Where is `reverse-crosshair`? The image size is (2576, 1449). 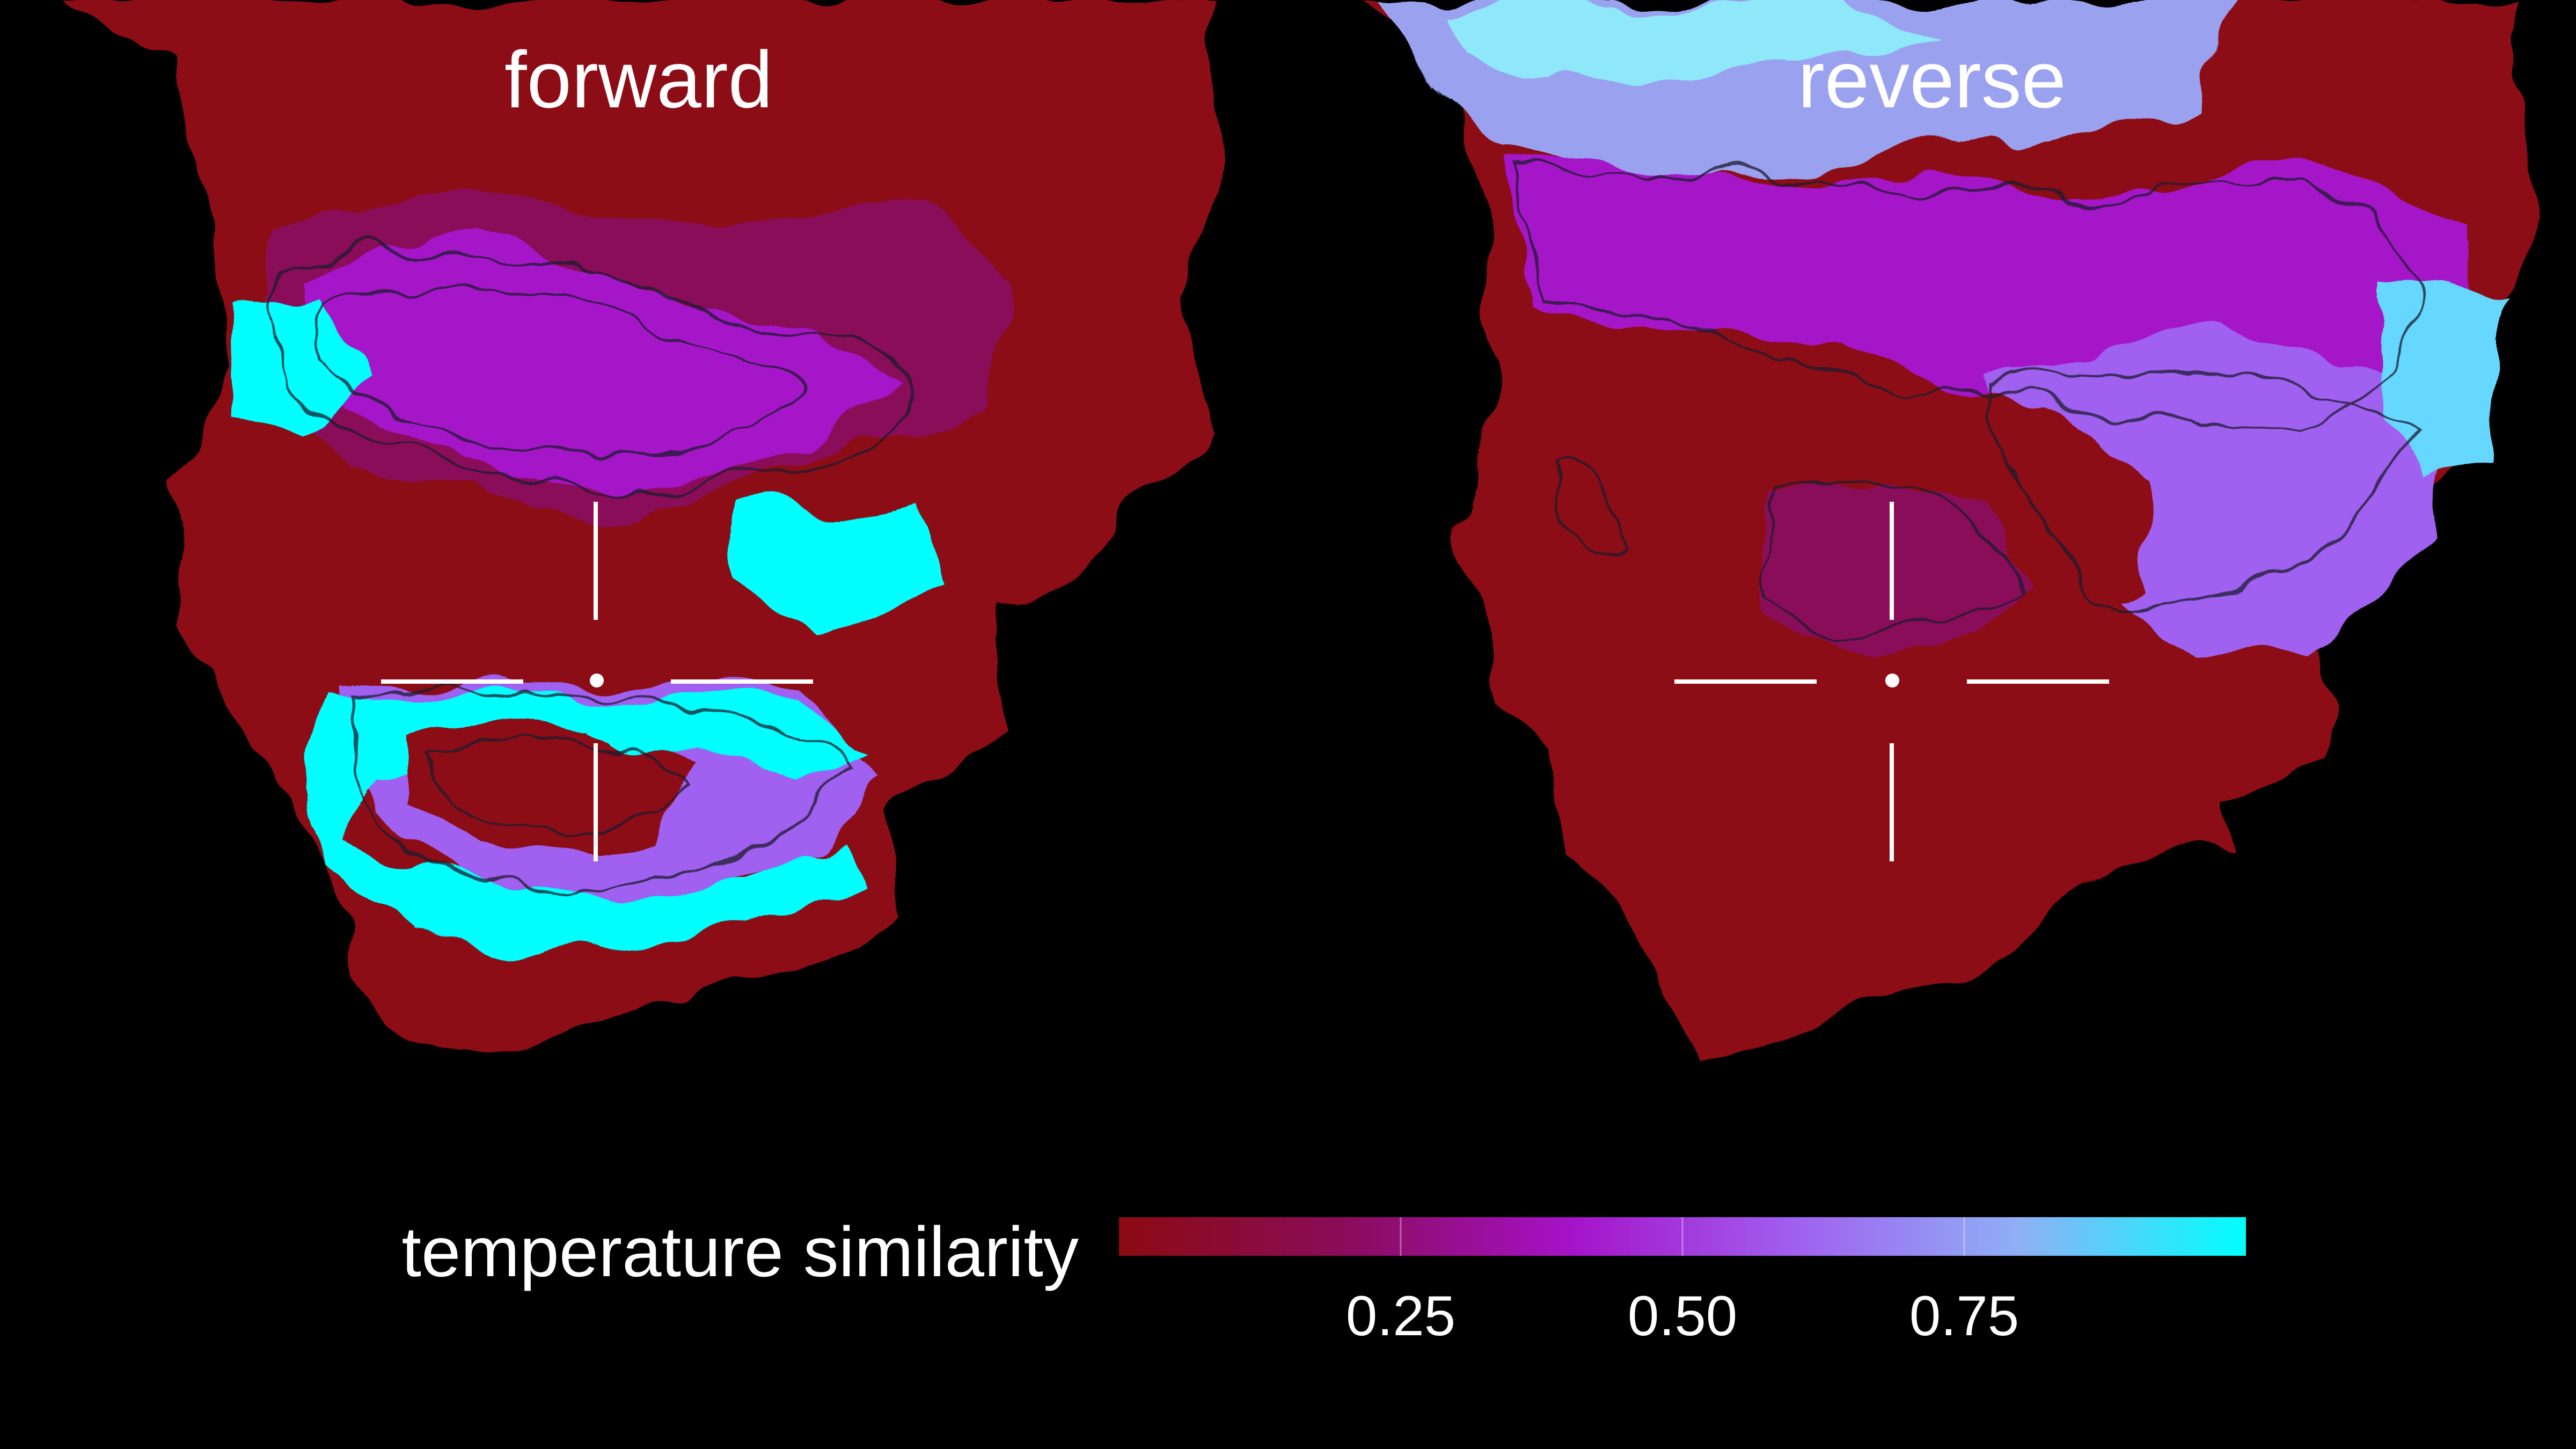 reverse-crosshair is located at coordinates (1891, 681).